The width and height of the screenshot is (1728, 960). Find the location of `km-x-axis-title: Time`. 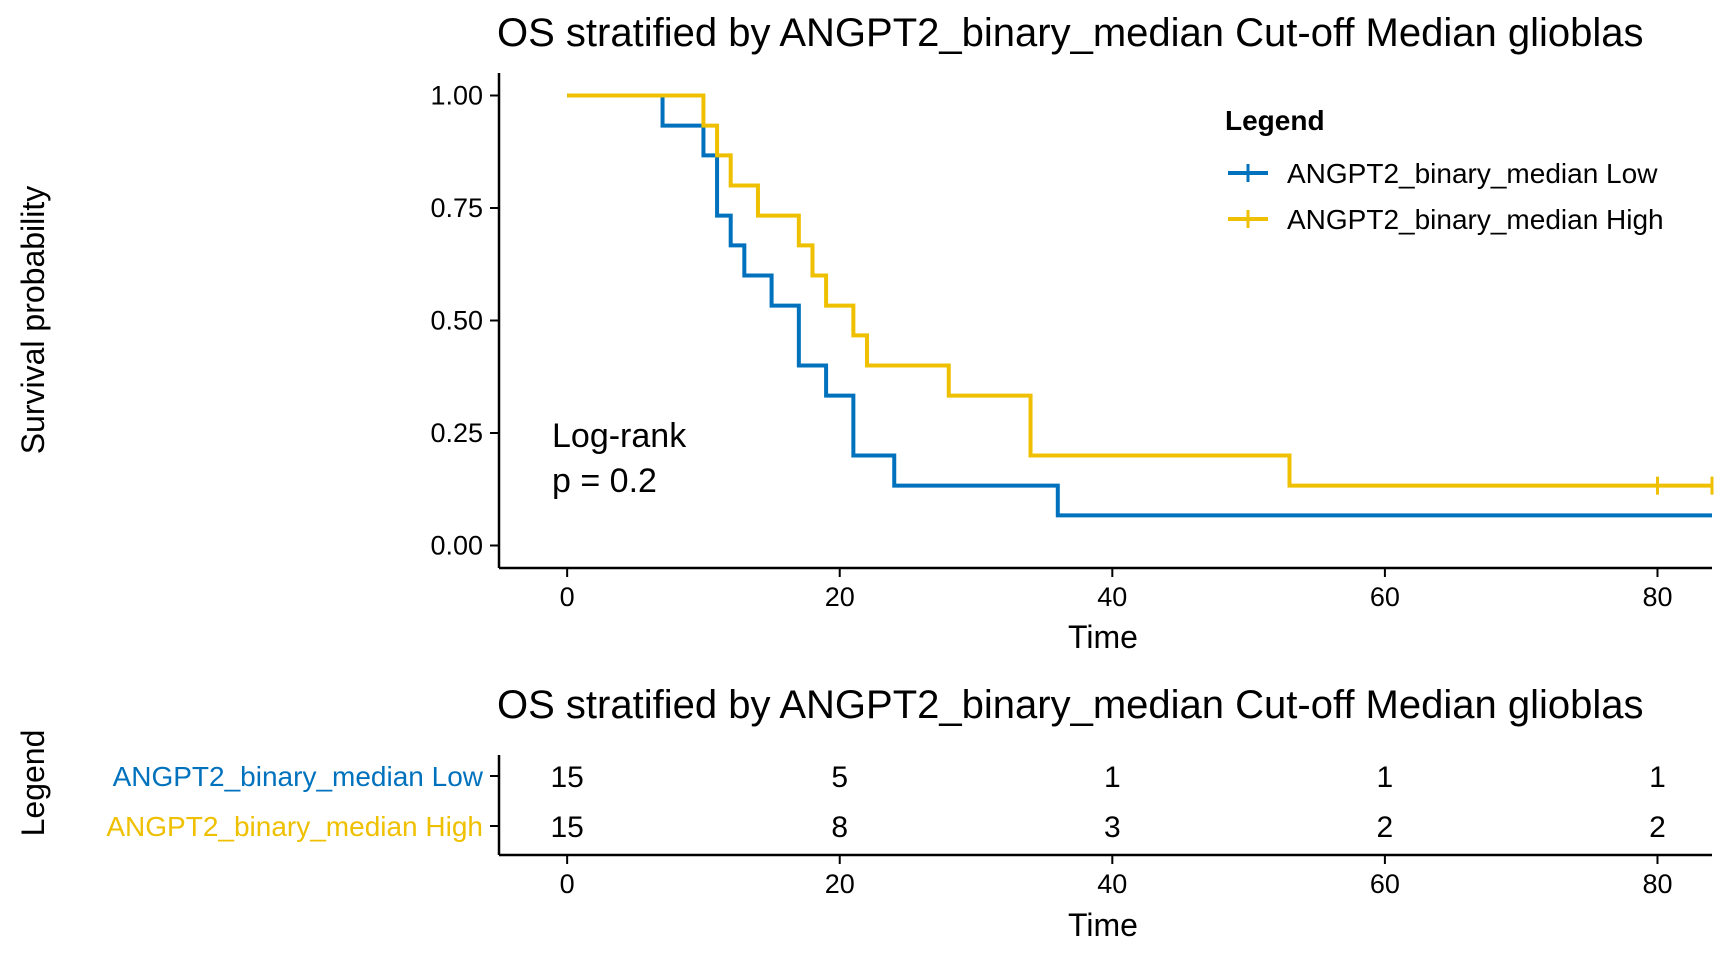

km-x-axis-title: Time is located at coordinates (1103, 637).